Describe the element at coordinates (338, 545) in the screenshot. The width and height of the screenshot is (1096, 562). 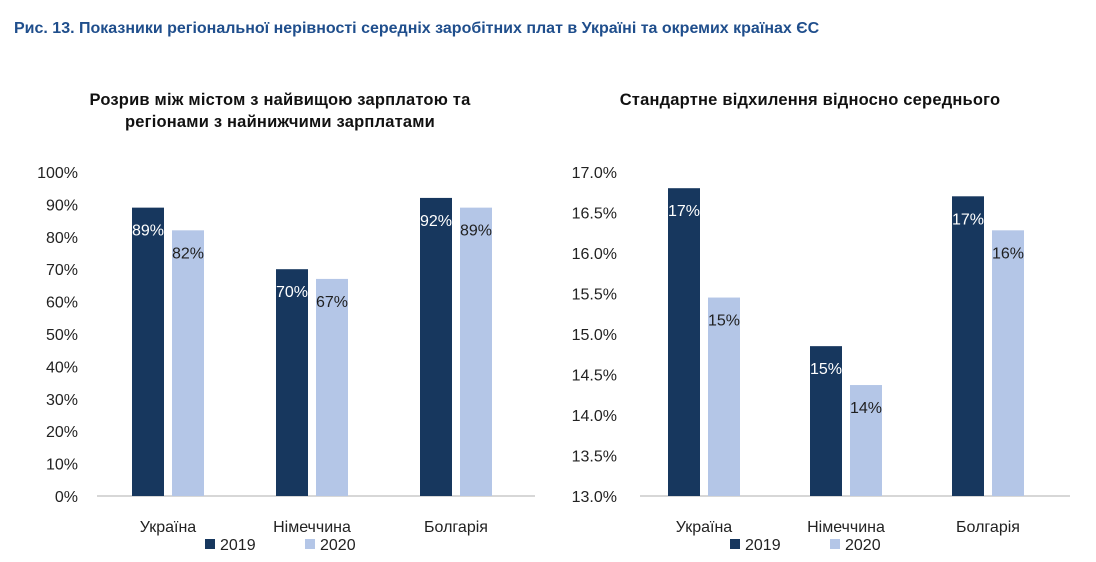
I see `chart-1-legend-label-2020: 2020` at that location.